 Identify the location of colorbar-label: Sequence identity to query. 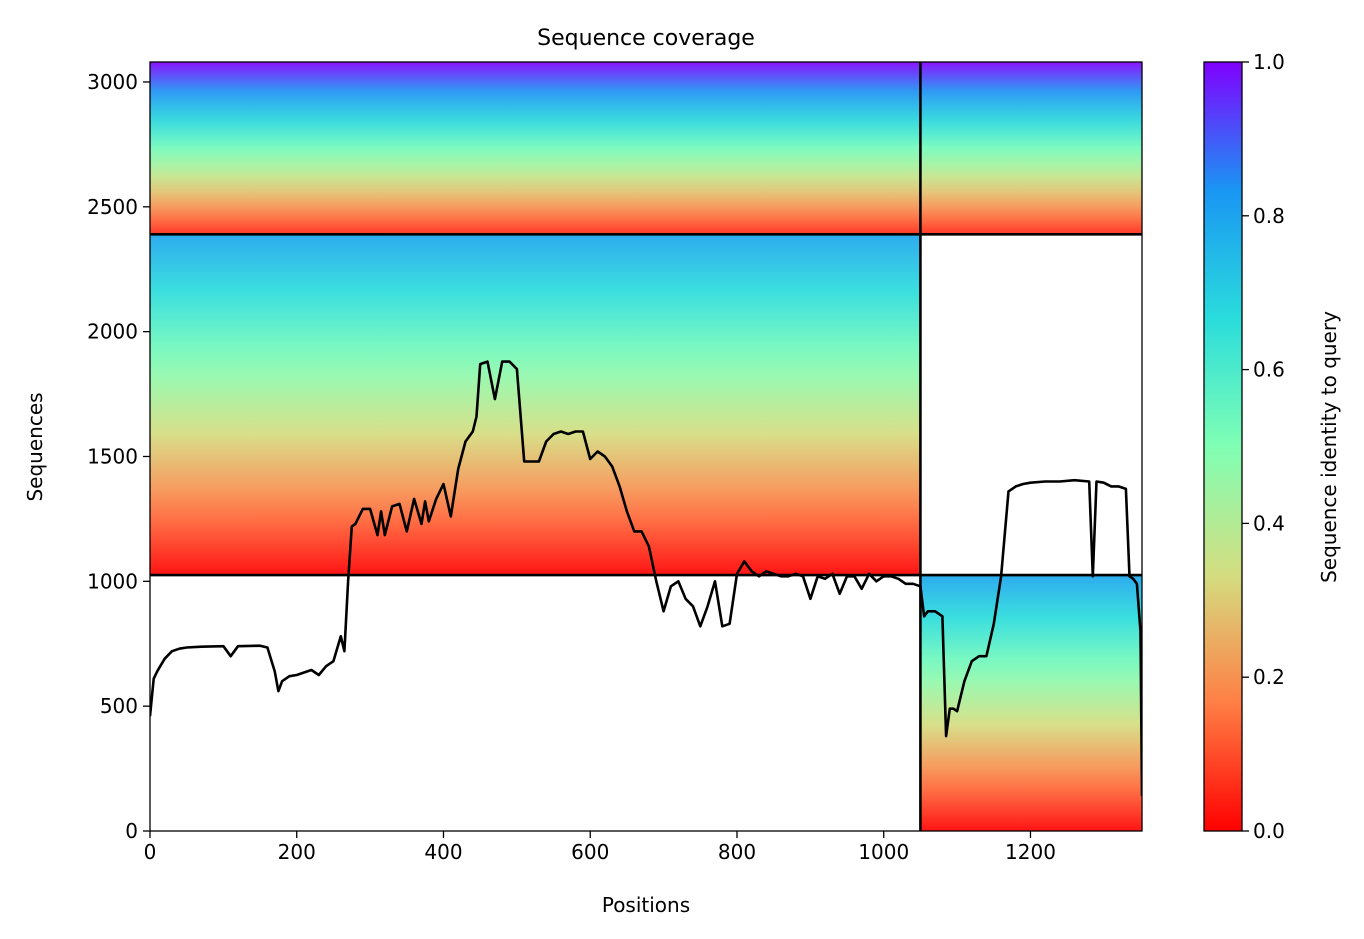
(1329, 447).